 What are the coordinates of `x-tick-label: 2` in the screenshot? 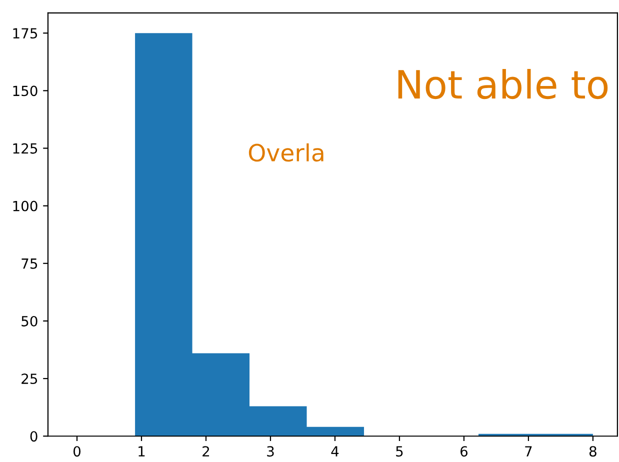 It's located at (206, 451).